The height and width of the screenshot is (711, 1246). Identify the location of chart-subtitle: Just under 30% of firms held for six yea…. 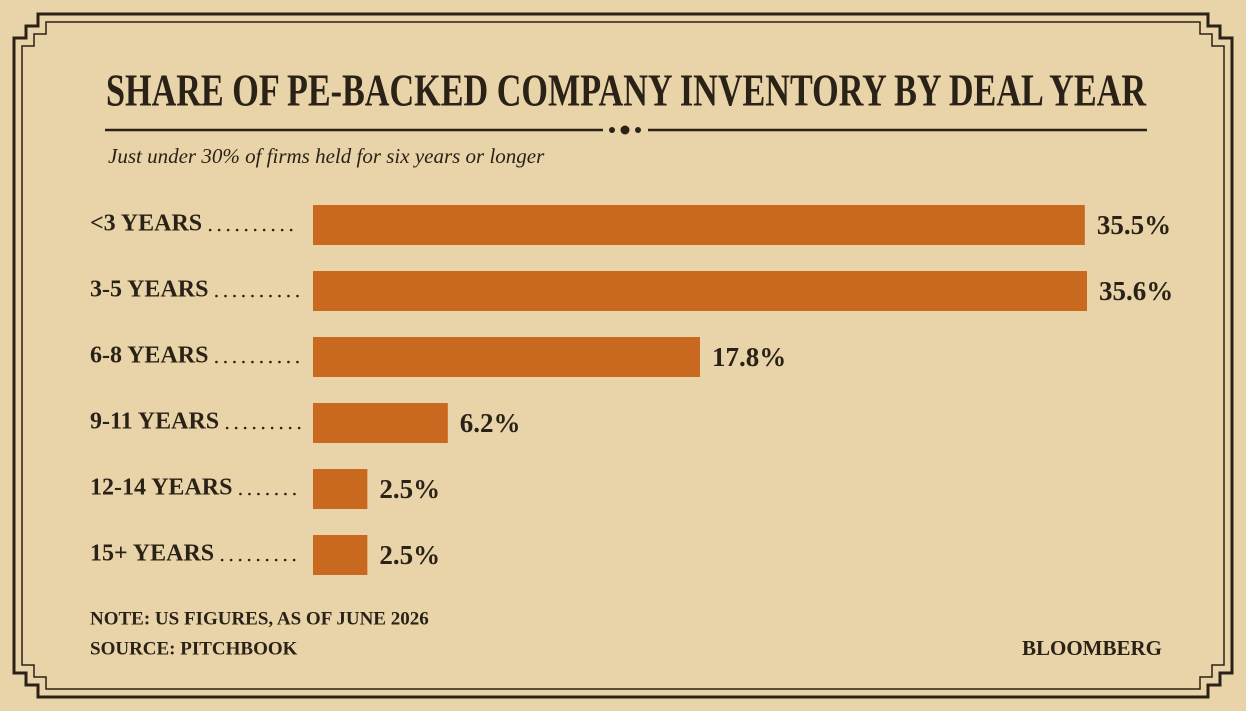
(326, 156).